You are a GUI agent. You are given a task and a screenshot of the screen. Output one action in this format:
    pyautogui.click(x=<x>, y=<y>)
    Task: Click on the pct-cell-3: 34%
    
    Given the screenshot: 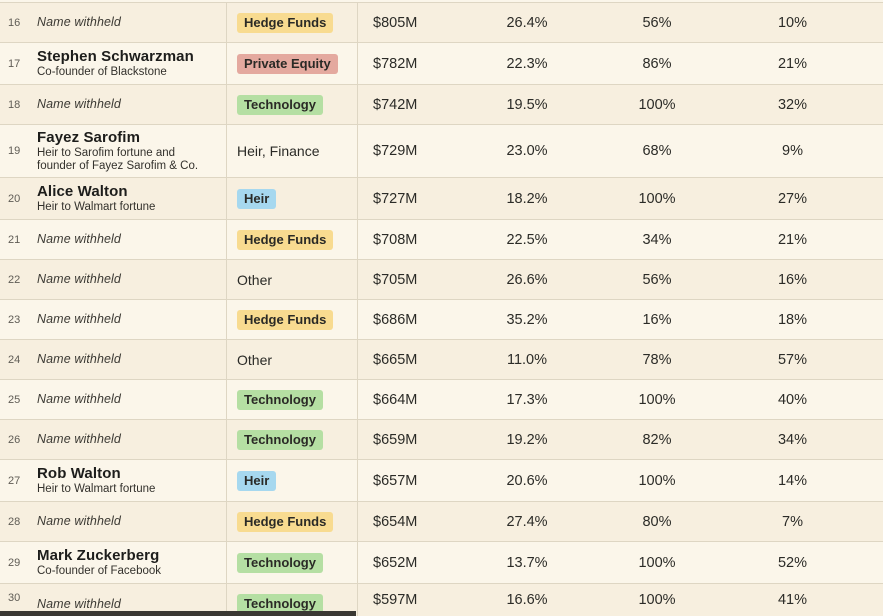 What is the action you would take?
    pyautogui.click(x=792, y=439)
    